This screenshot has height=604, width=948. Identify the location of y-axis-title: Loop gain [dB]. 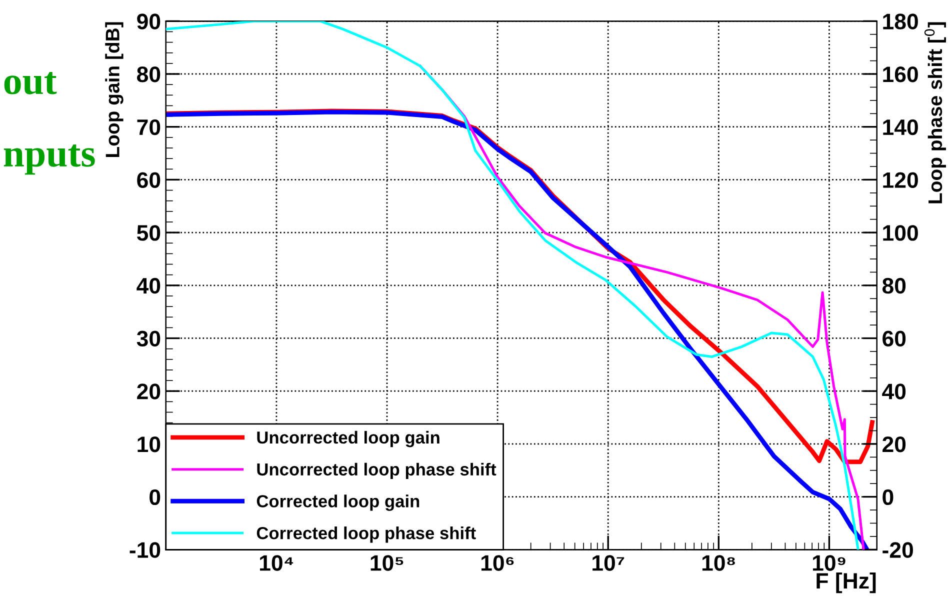
(114, 89).